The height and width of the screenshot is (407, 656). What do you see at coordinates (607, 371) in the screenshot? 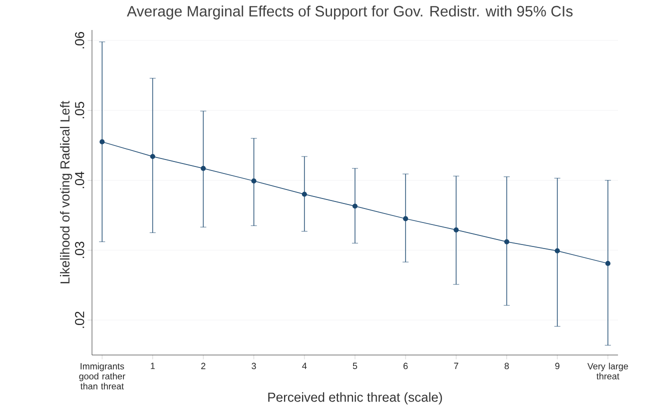
I see `x-tick-label: Very large threat` at bounding box center [607, 371].